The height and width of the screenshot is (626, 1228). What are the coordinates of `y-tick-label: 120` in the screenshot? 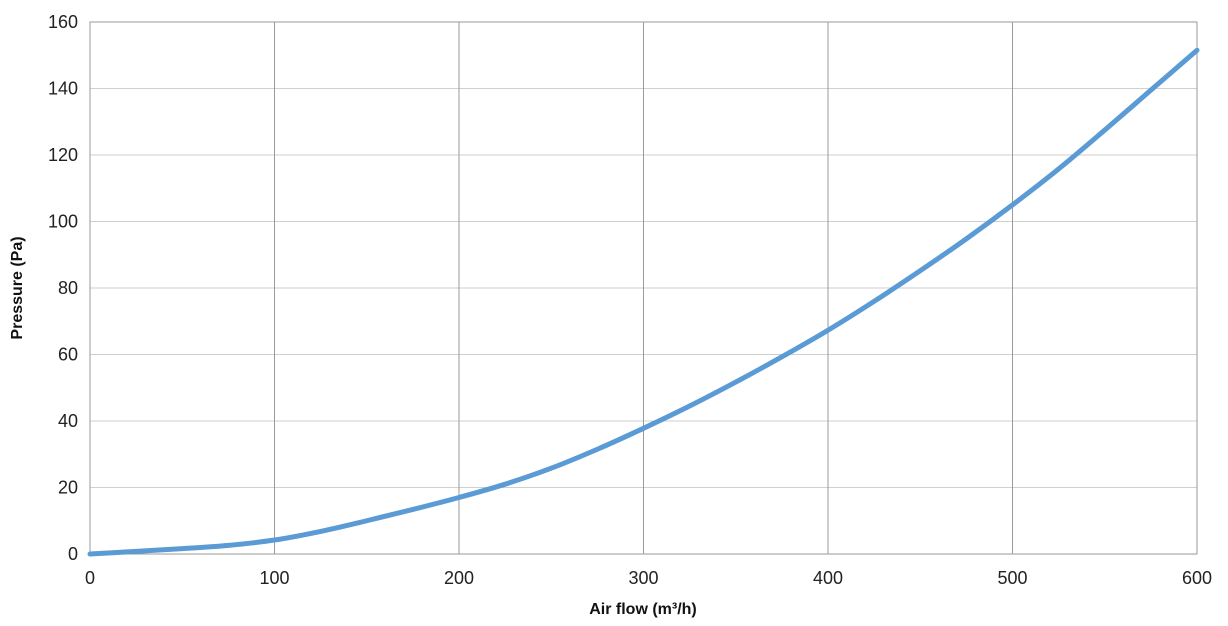 It's located at (63, 155).